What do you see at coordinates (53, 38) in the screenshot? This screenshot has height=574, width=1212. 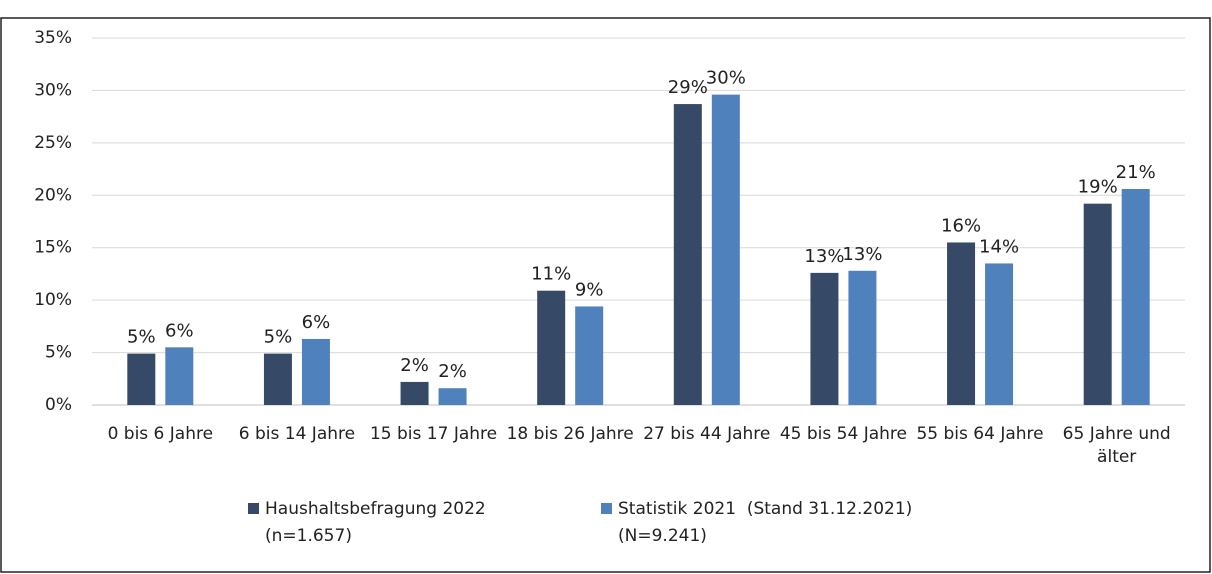 I see `y-tick-label: 35%` at bounding box center [53, 38].